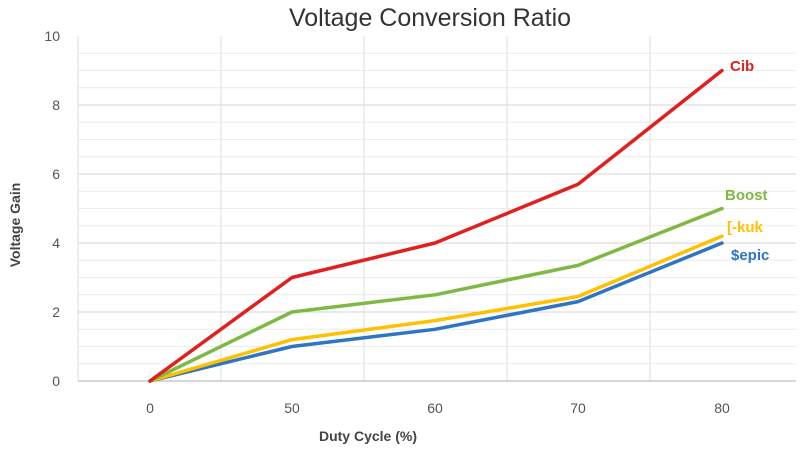  What do you see at coordinates (578, 408) in the screenshot?
I see `x-tick-label: 70` at bounding box center [578, 408].